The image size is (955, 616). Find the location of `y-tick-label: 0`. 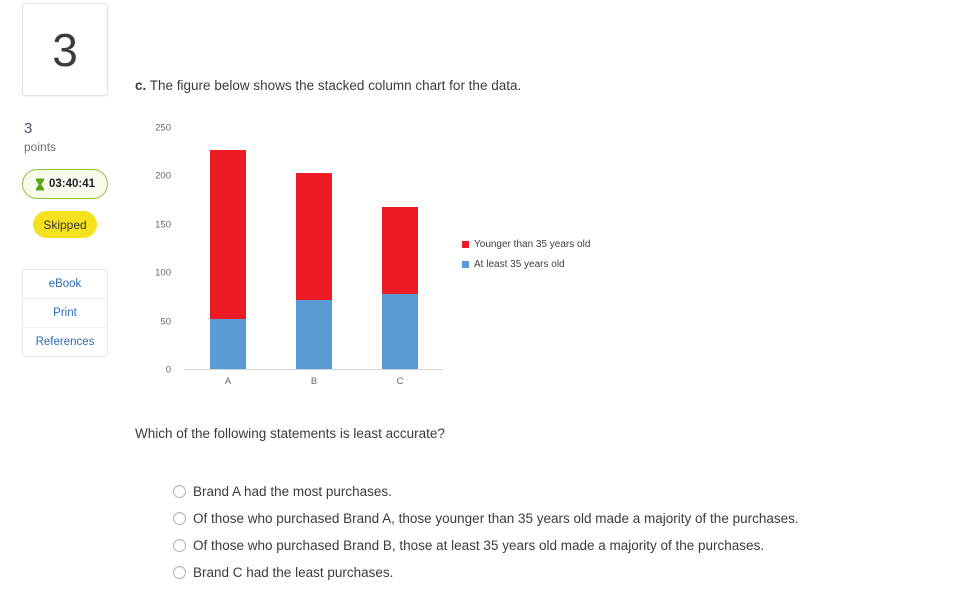

y-tick-label: 0 is located at coordinates (168, 370).